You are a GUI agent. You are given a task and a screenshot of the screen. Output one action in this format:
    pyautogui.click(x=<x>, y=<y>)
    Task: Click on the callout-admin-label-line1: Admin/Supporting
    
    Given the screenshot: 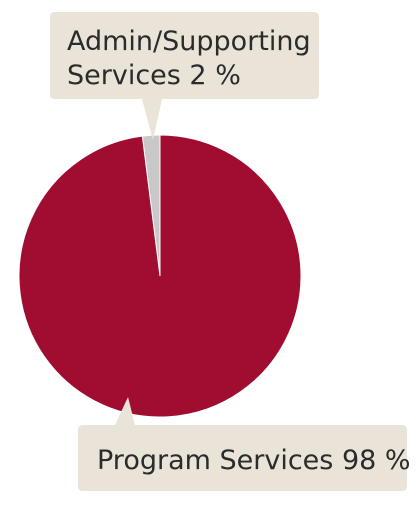 What is the action you would take?
    pyautogui.click(x=189, y=41)
    